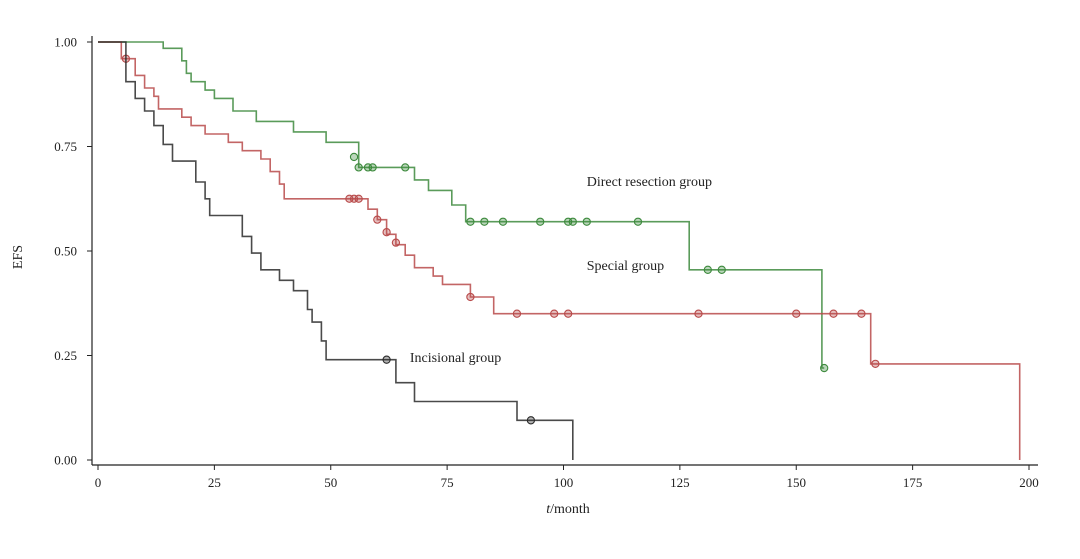 Image resolution: width=1080 pixels, height=559 pixels. I want to click on x-tick-label: 125, so click(680, 482).